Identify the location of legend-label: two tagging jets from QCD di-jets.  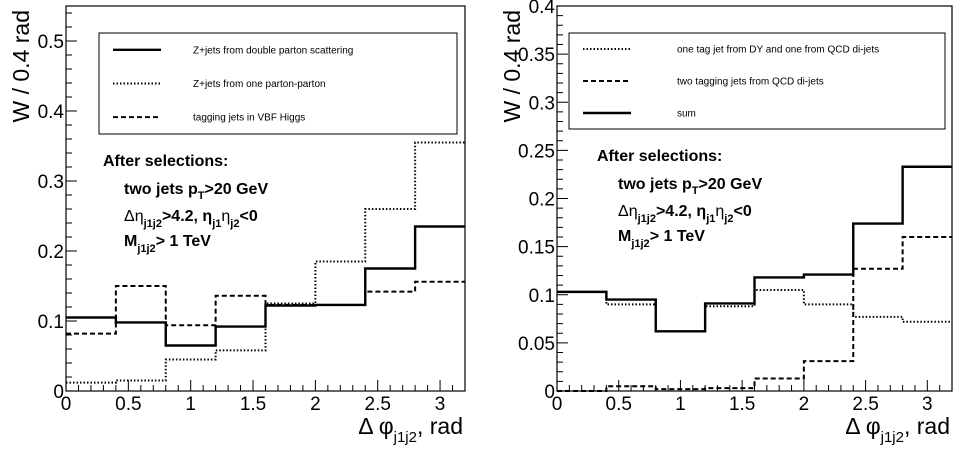
(750, 82).